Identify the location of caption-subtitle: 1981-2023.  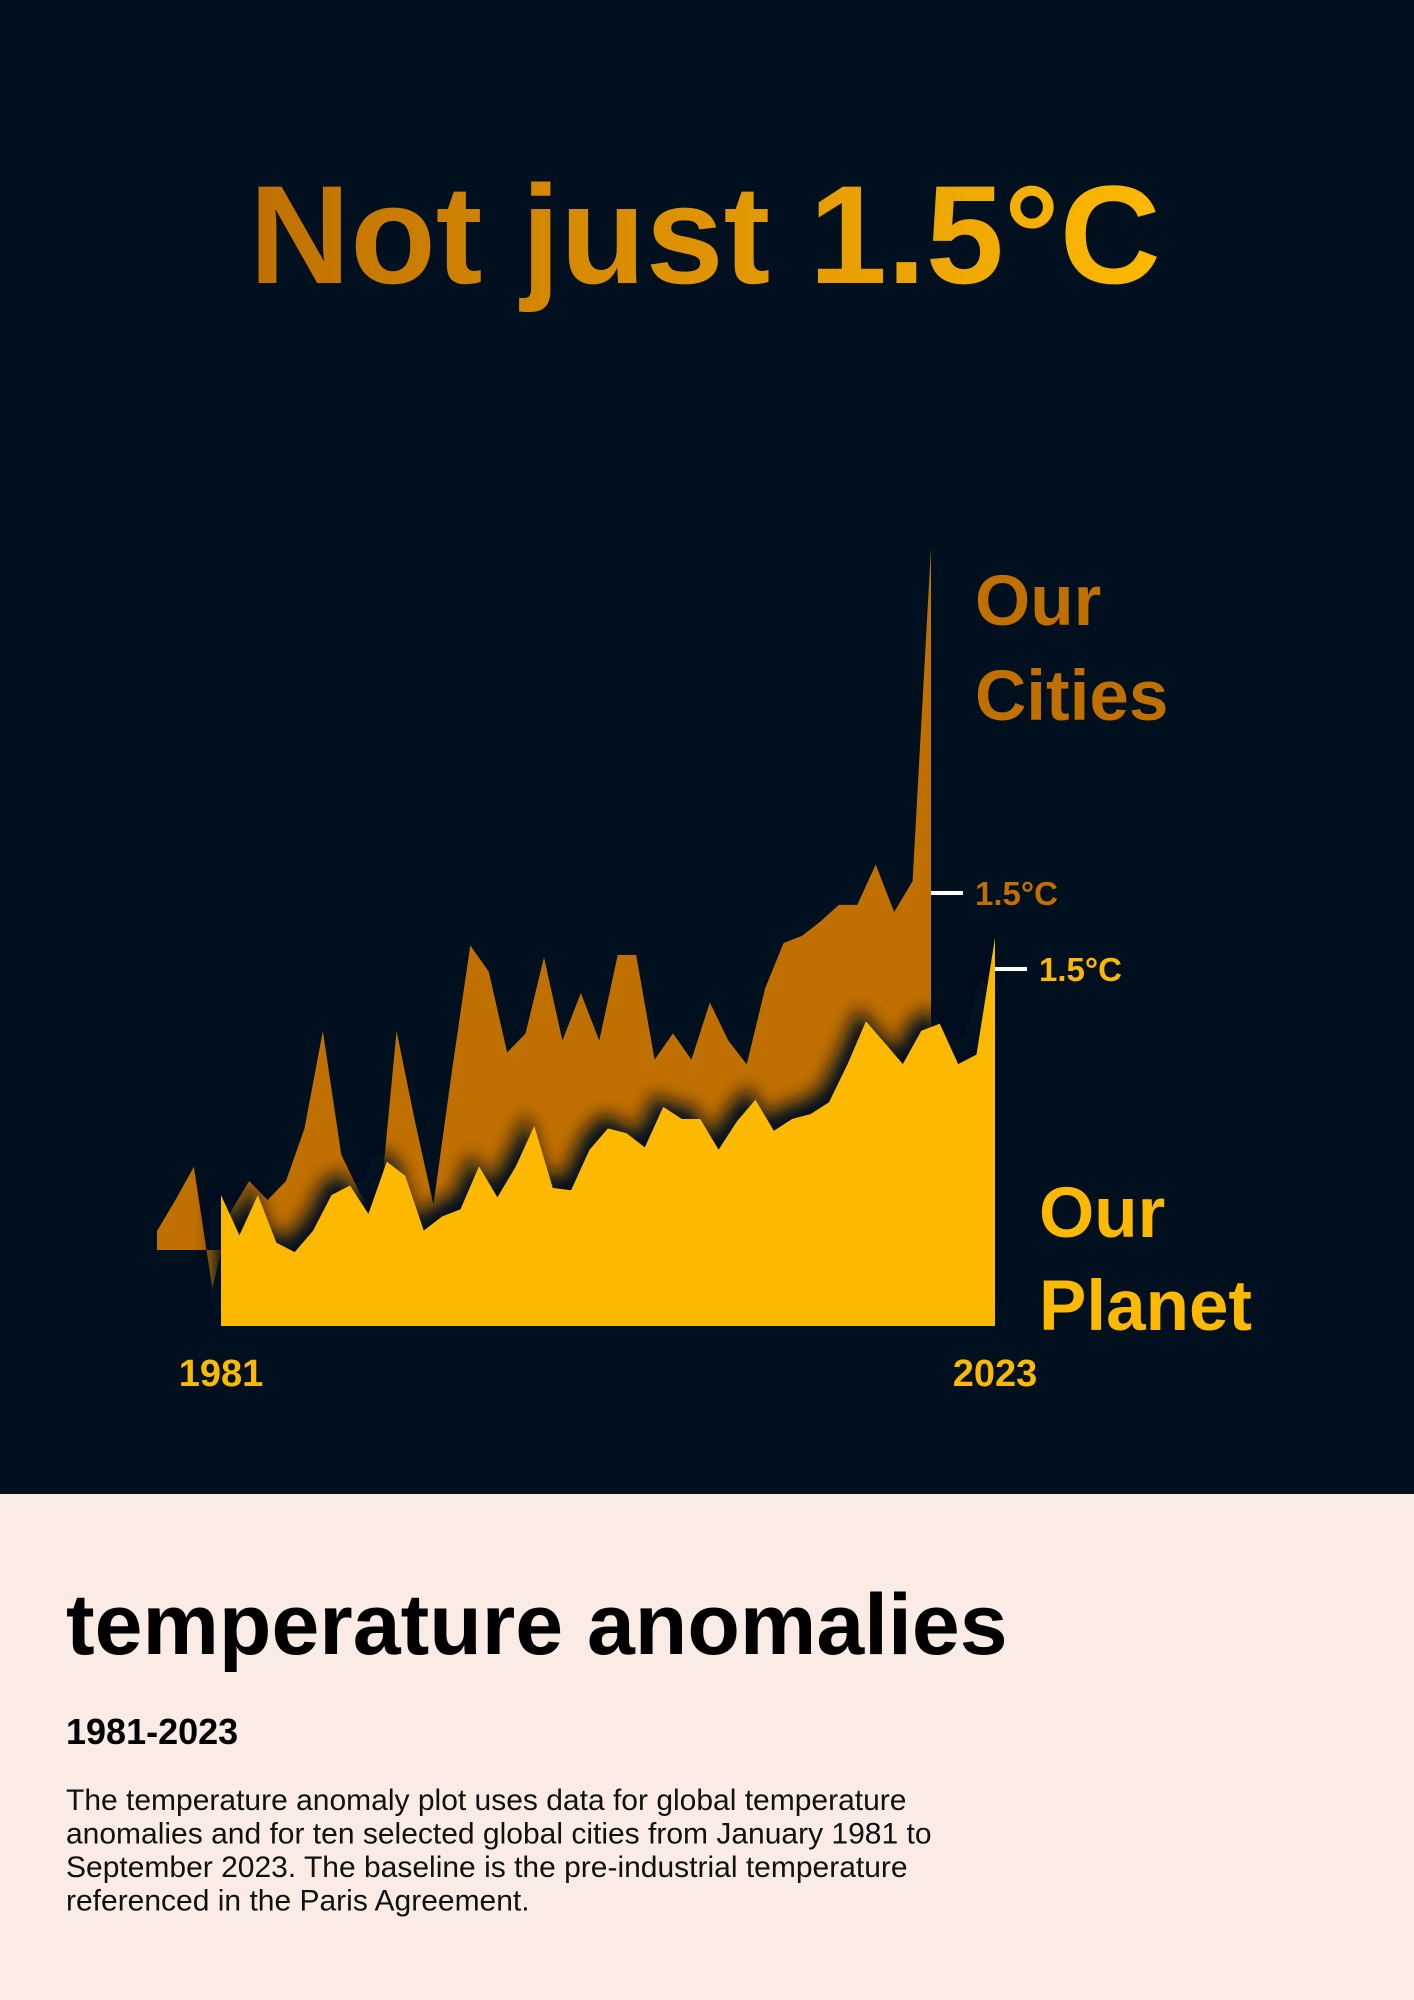
(152, 1731).